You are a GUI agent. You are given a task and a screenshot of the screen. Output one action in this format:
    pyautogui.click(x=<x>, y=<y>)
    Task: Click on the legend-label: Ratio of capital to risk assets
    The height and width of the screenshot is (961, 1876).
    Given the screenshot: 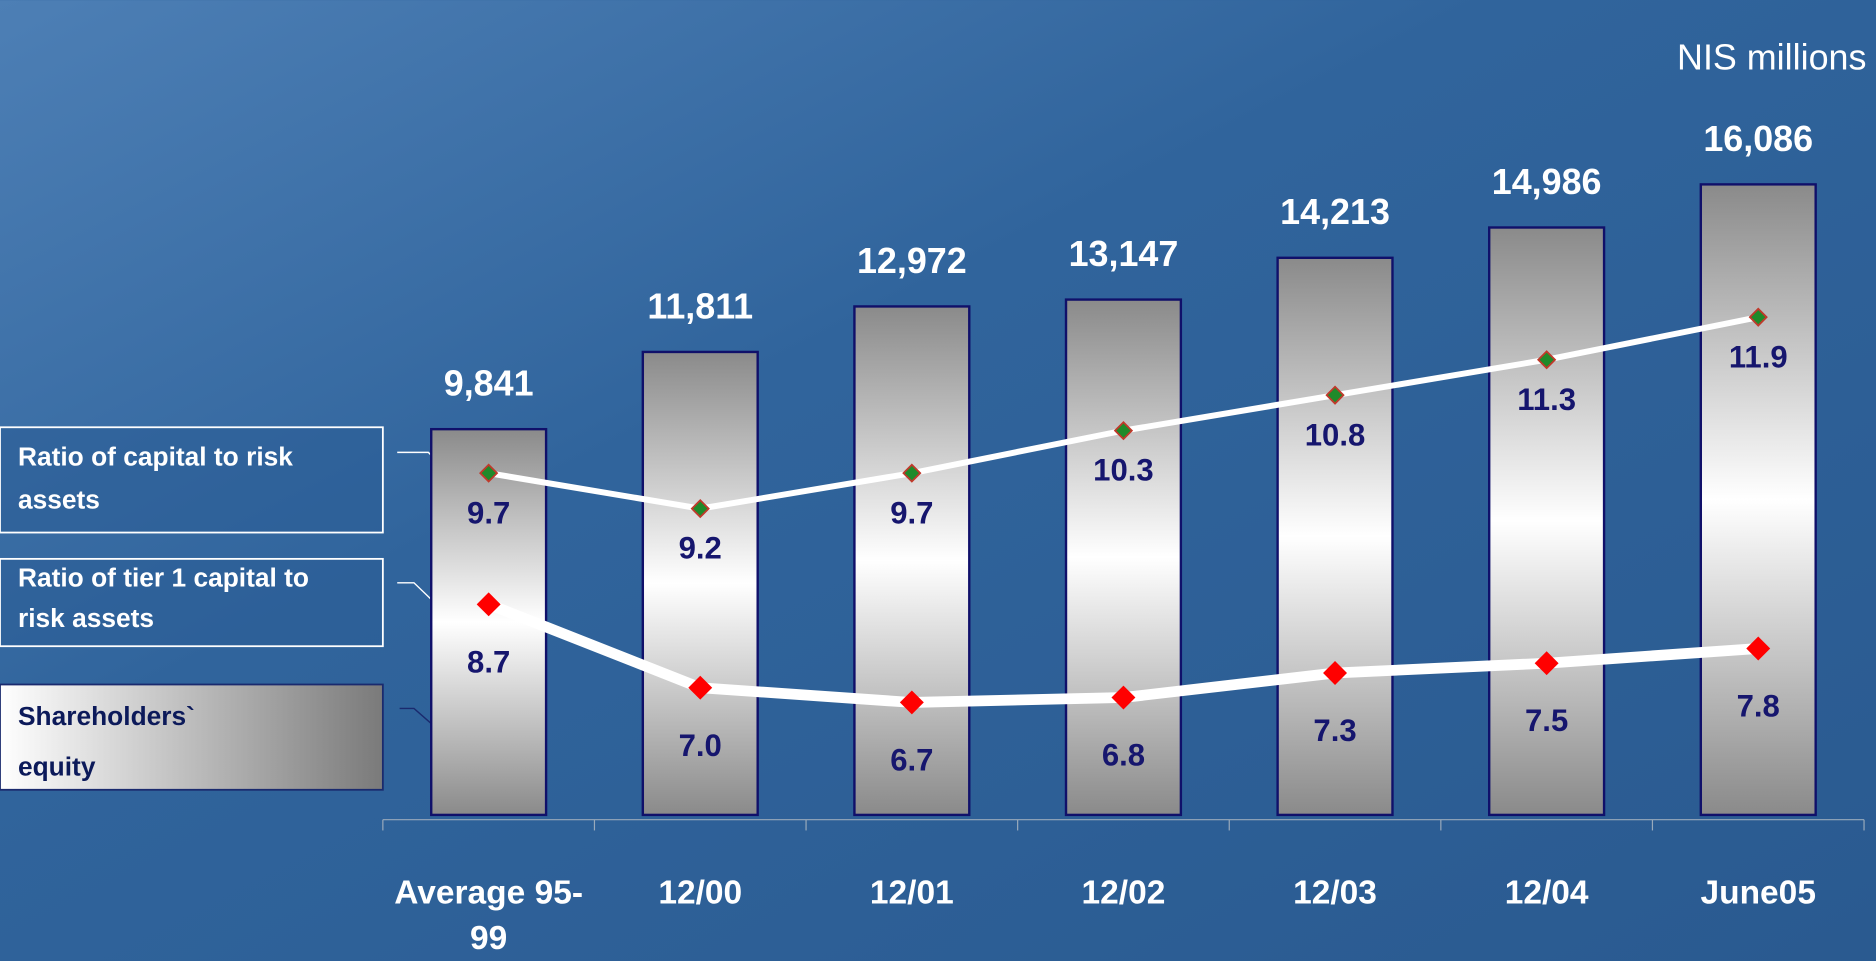 What is the action you would take?
    pyautogui.click(x=155, y=478)
    